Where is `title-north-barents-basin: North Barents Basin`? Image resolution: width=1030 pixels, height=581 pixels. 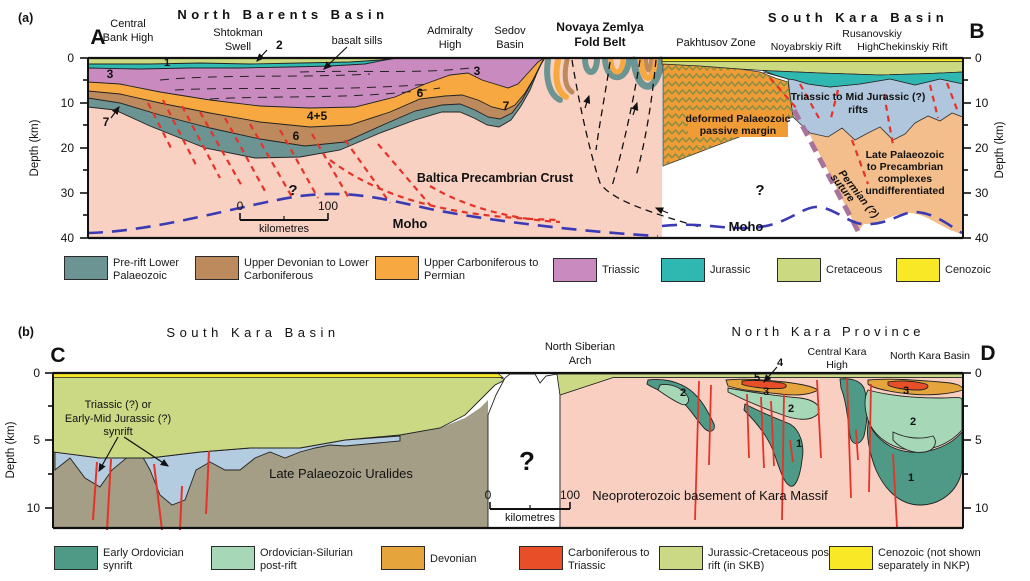 title-north-barents-basin: North Barents Basin is located at coordinates (282, 14).